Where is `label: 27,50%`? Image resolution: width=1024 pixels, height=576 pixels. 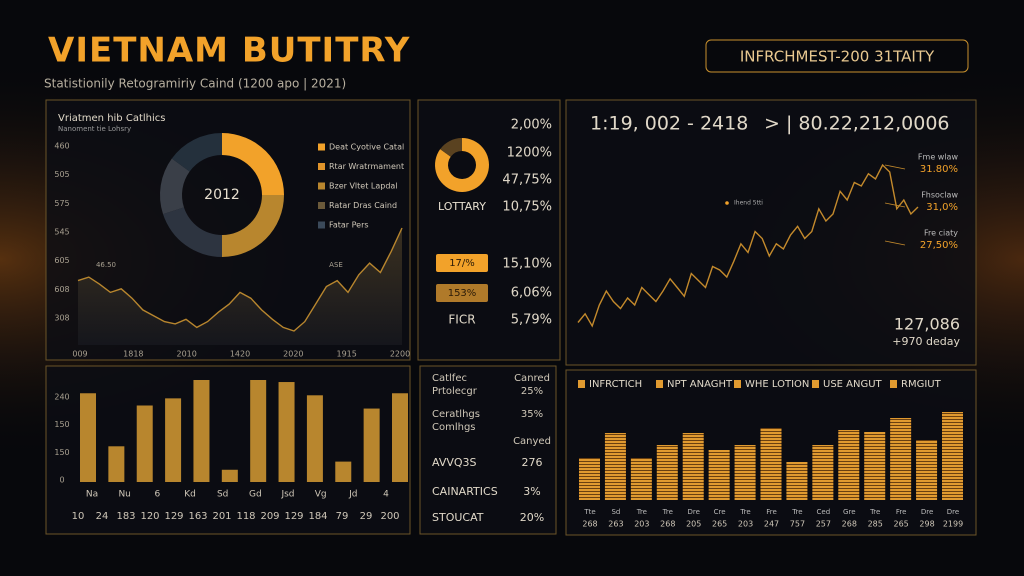 label: 27,50% is located at coordinates (939, 245).